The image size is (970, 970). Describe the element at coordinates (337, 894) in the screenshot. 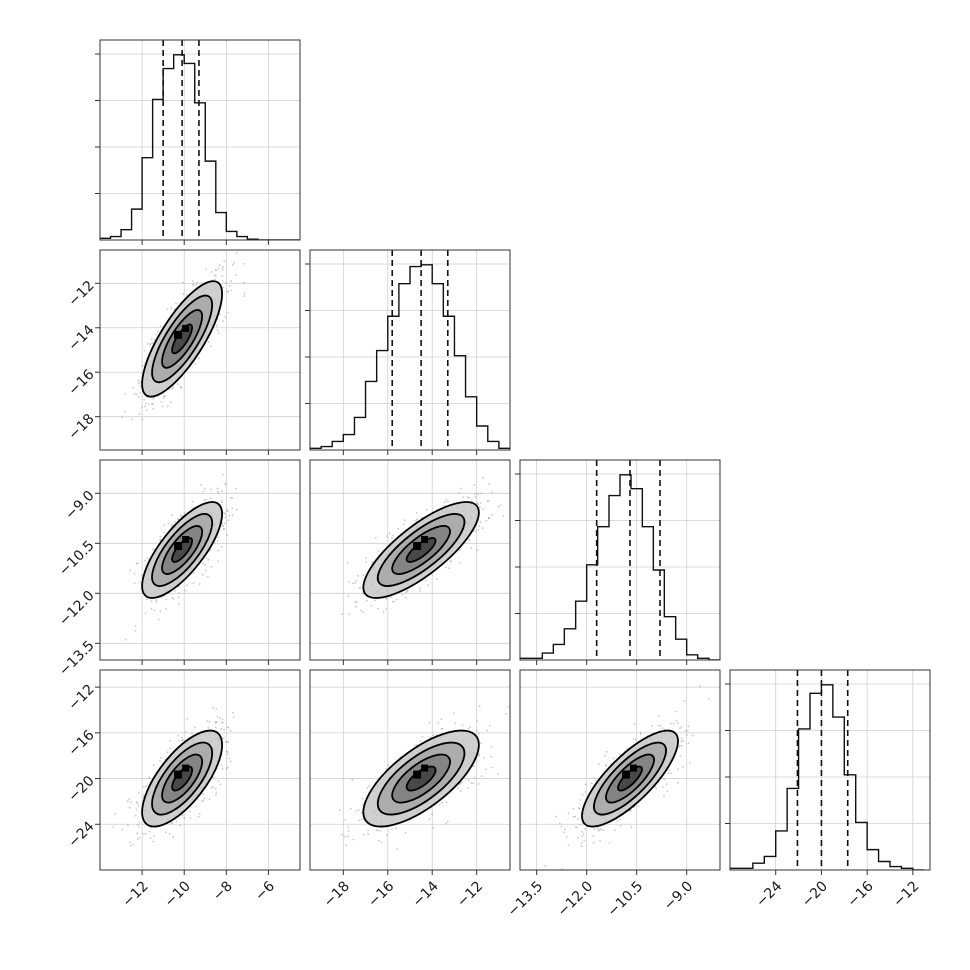

I see `x-tick-label: −18` at that location.